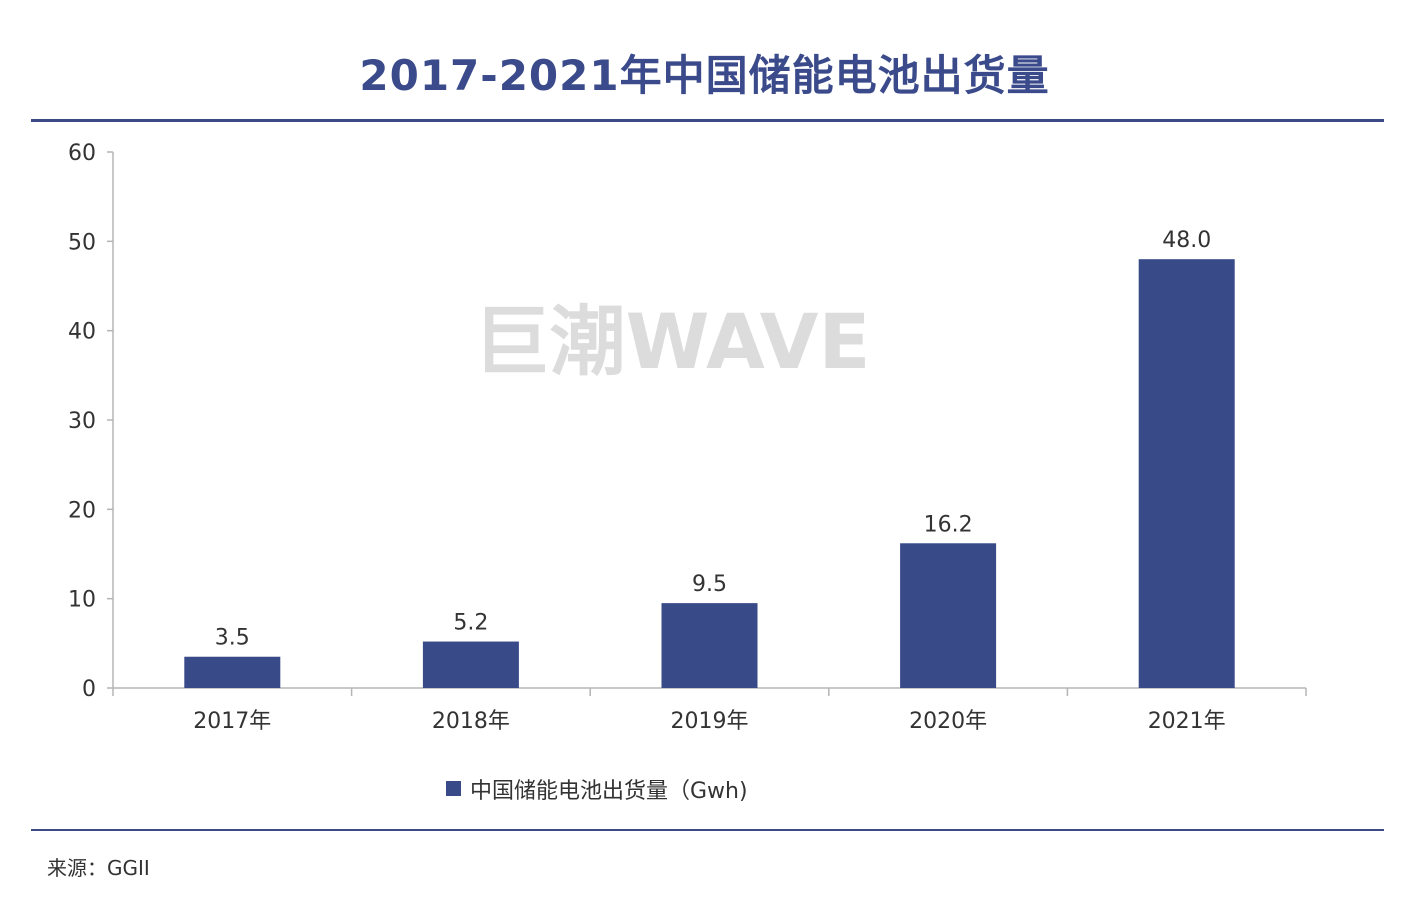 This screenshot has width=1409, height=906. Describe the element at coordinates (82, 421) in the screenshot. I see `y-tick-label: 30` at that location.